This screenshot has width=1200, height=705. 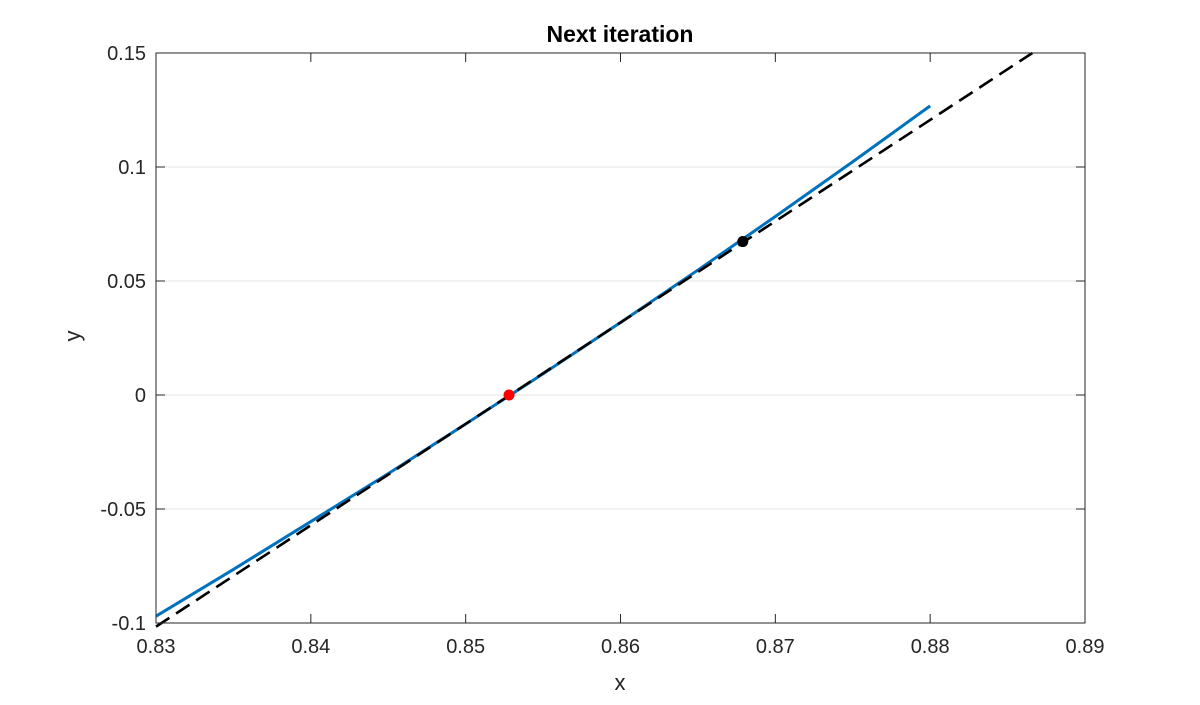 What do you see at coordinates (626, 318) in the screenshot?
I see `points-layer` at bounding box center [626, 318].